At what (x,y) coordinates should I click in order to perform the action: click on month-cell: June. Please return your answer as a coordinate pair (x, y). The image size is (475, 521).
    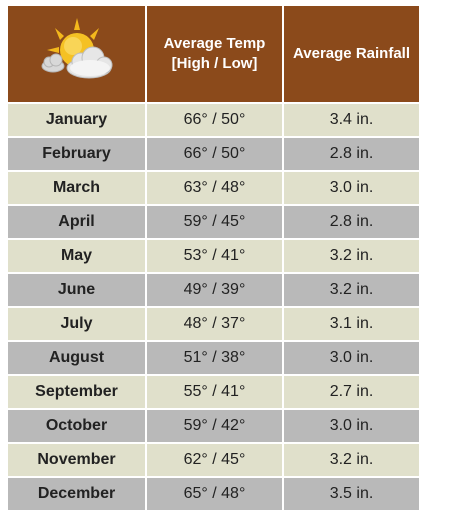
    Looking at the image, I should click on (76, 290).